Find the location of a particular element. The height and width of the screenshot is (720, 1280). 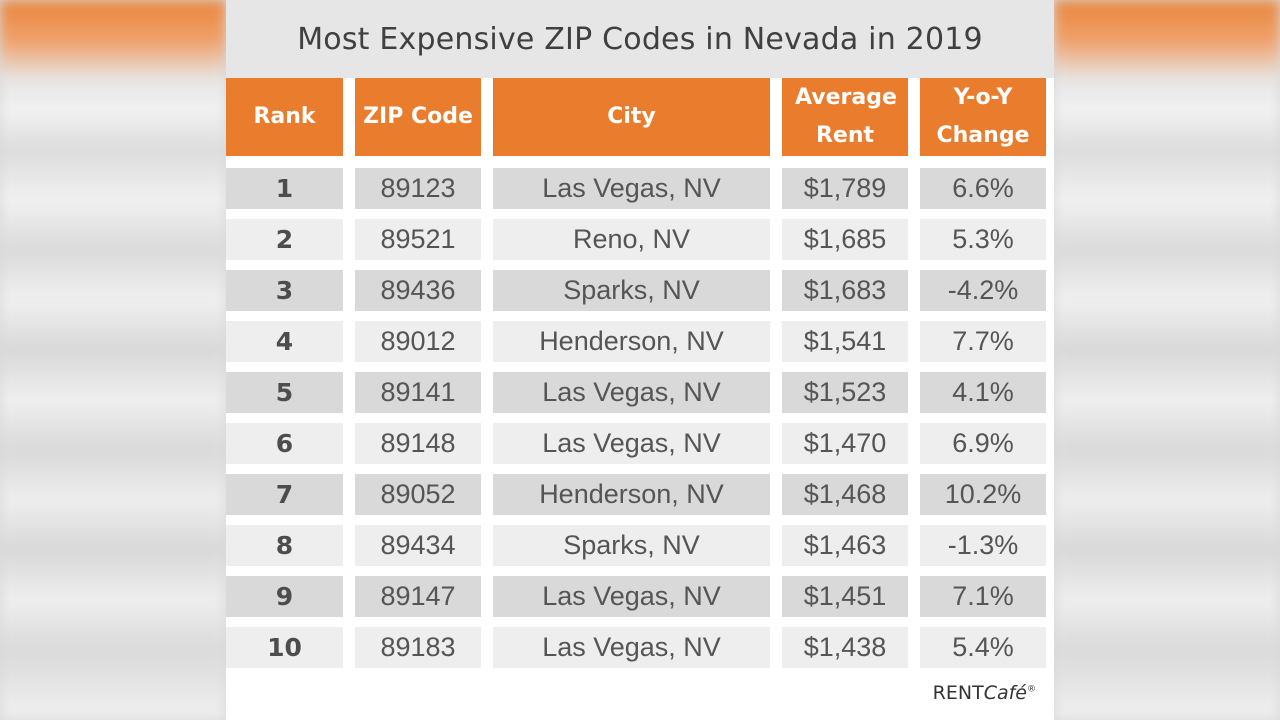

table-row: 7 89052 Henderson, NV $1,468 10.2% is located at coordinates (640, 494).